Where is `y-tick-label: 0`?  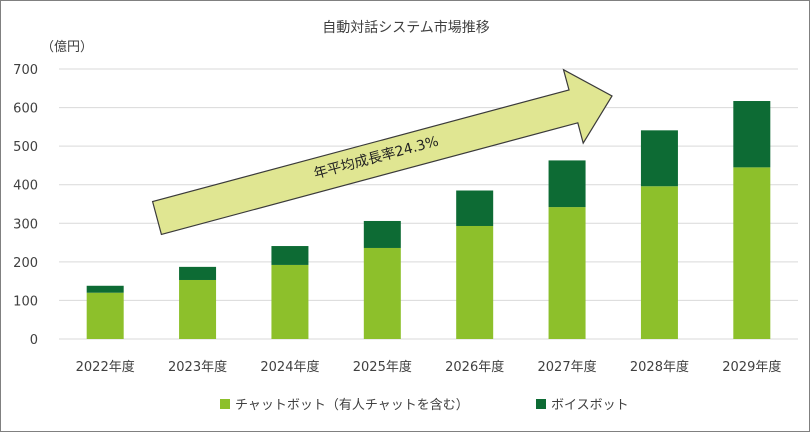 y-tick-label: 0 is located at coordinates (34, 340).